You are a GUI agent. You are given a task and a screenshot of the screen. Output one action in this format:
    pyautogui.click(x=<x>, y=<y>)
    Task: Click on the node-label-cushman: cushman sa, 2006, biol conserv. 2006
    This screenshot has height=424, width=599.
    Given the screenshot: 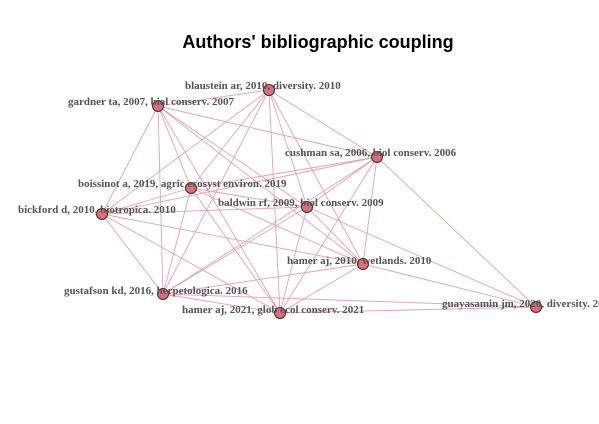 What is the action you would take?
    pyautogui.click(x=371, y=153)
    